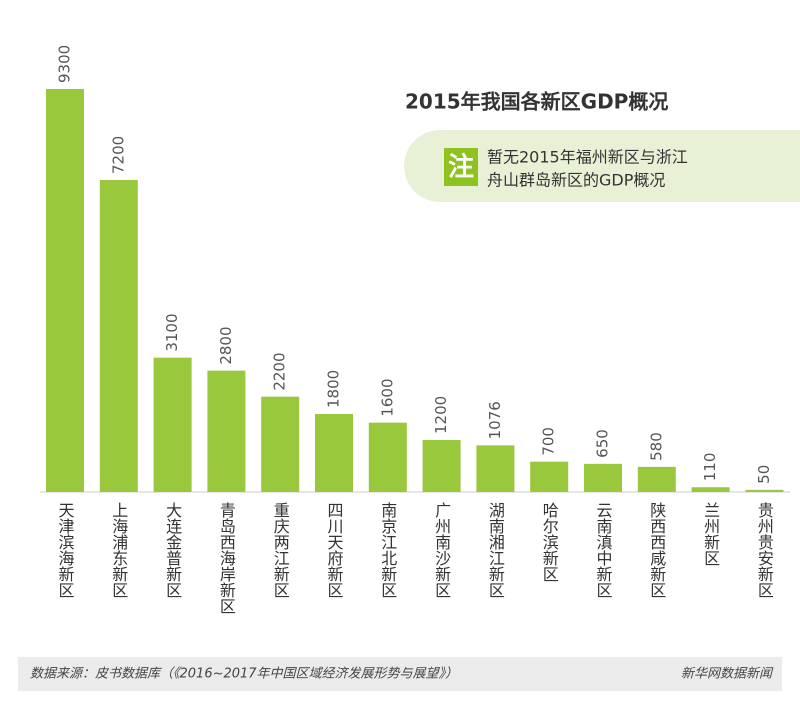 The width and height of the screenshot is (800, 708). I want to click on x-tick-label: 南京江北新区, so click(387, 550).